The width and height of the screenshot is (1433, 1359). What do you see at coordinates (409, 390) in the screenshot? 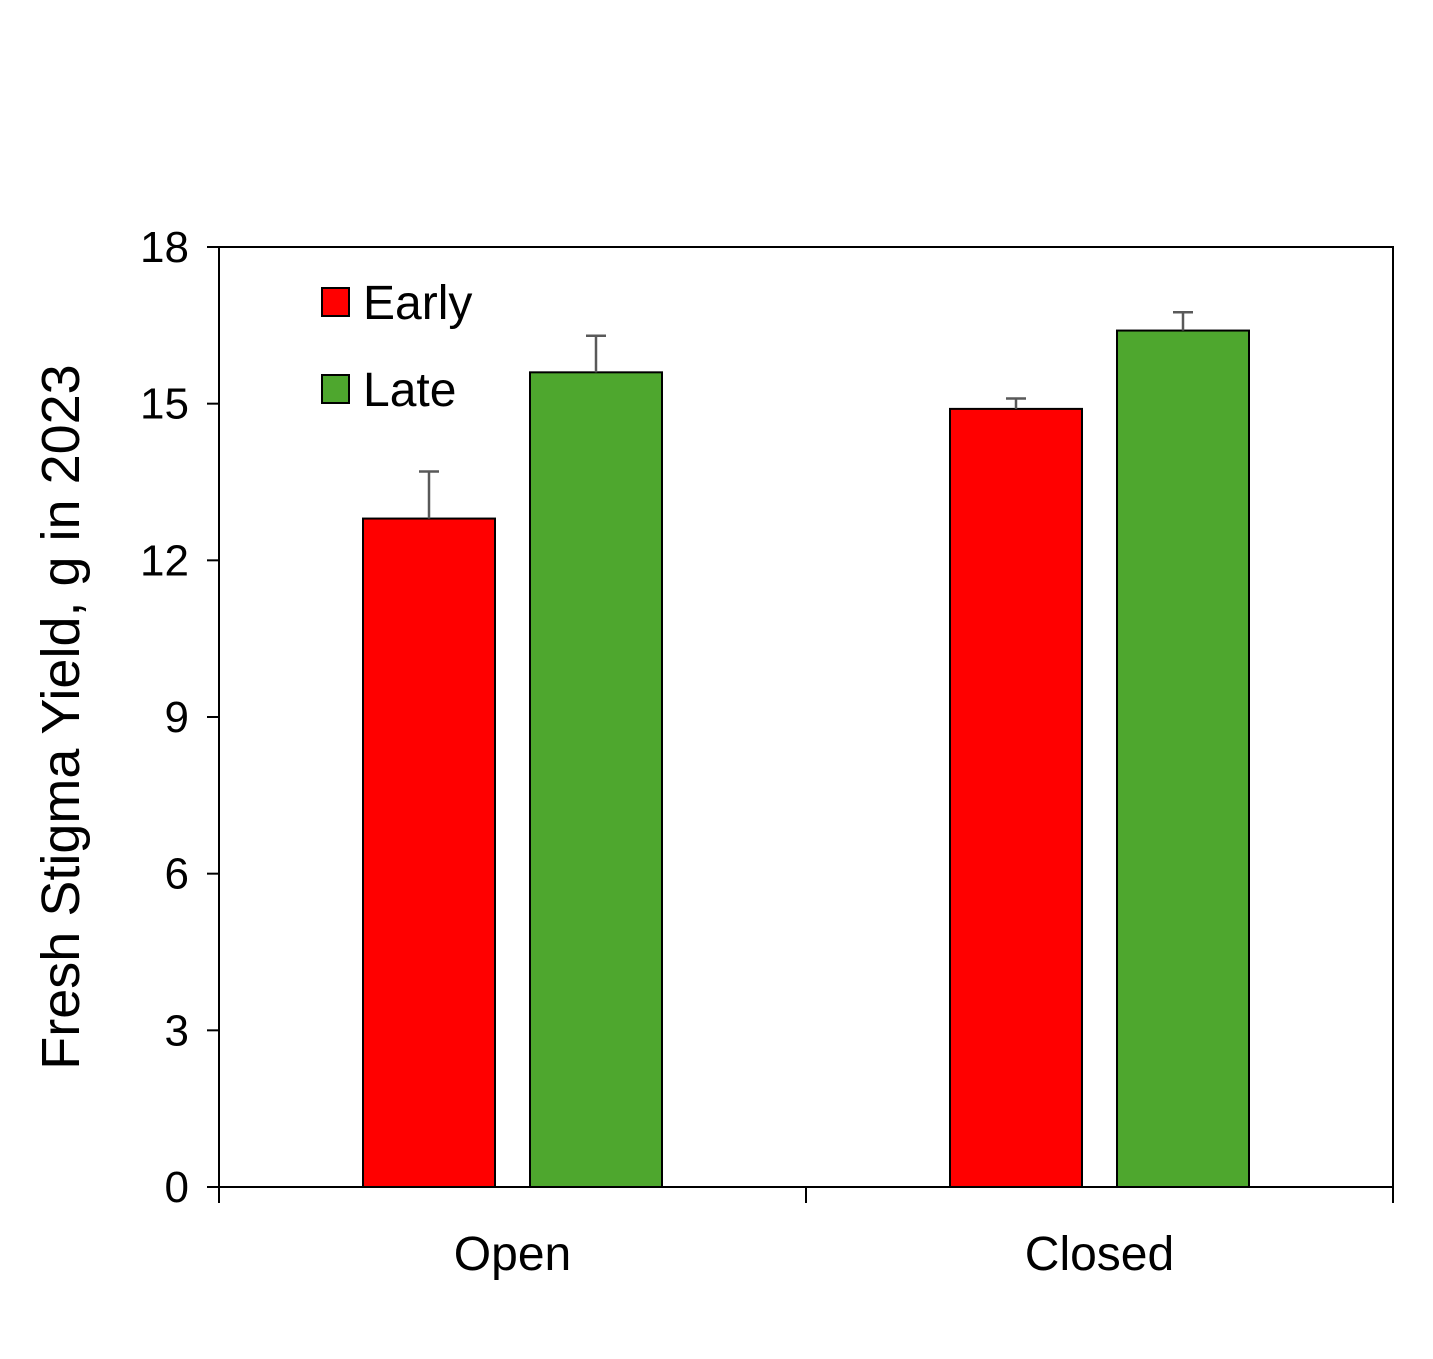
I see `legend-label-late: Late` at bounding box center [409, 390].